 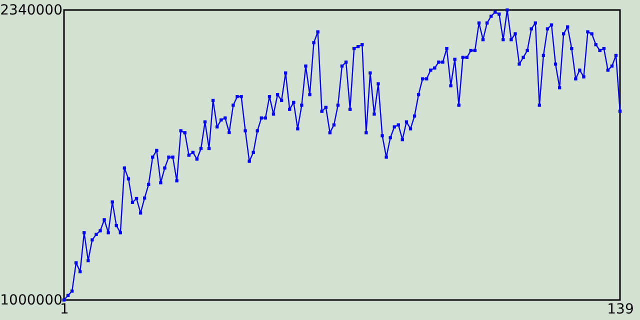 What do you see at coordinates (31, 10) in the screenshot?
I see `y-tick-label: 2340000` at bounding box center [31, 10].